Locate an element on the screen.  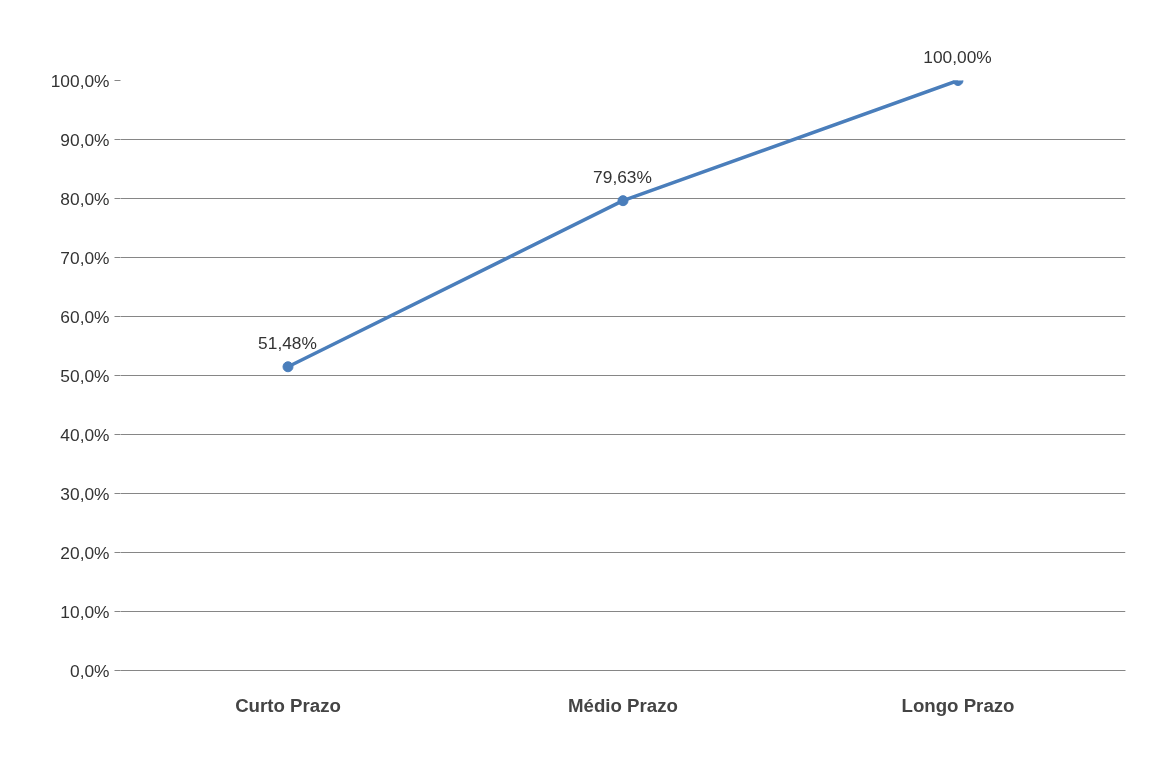
y-tick-label: 50,0% is located at coordinates (85, 375).